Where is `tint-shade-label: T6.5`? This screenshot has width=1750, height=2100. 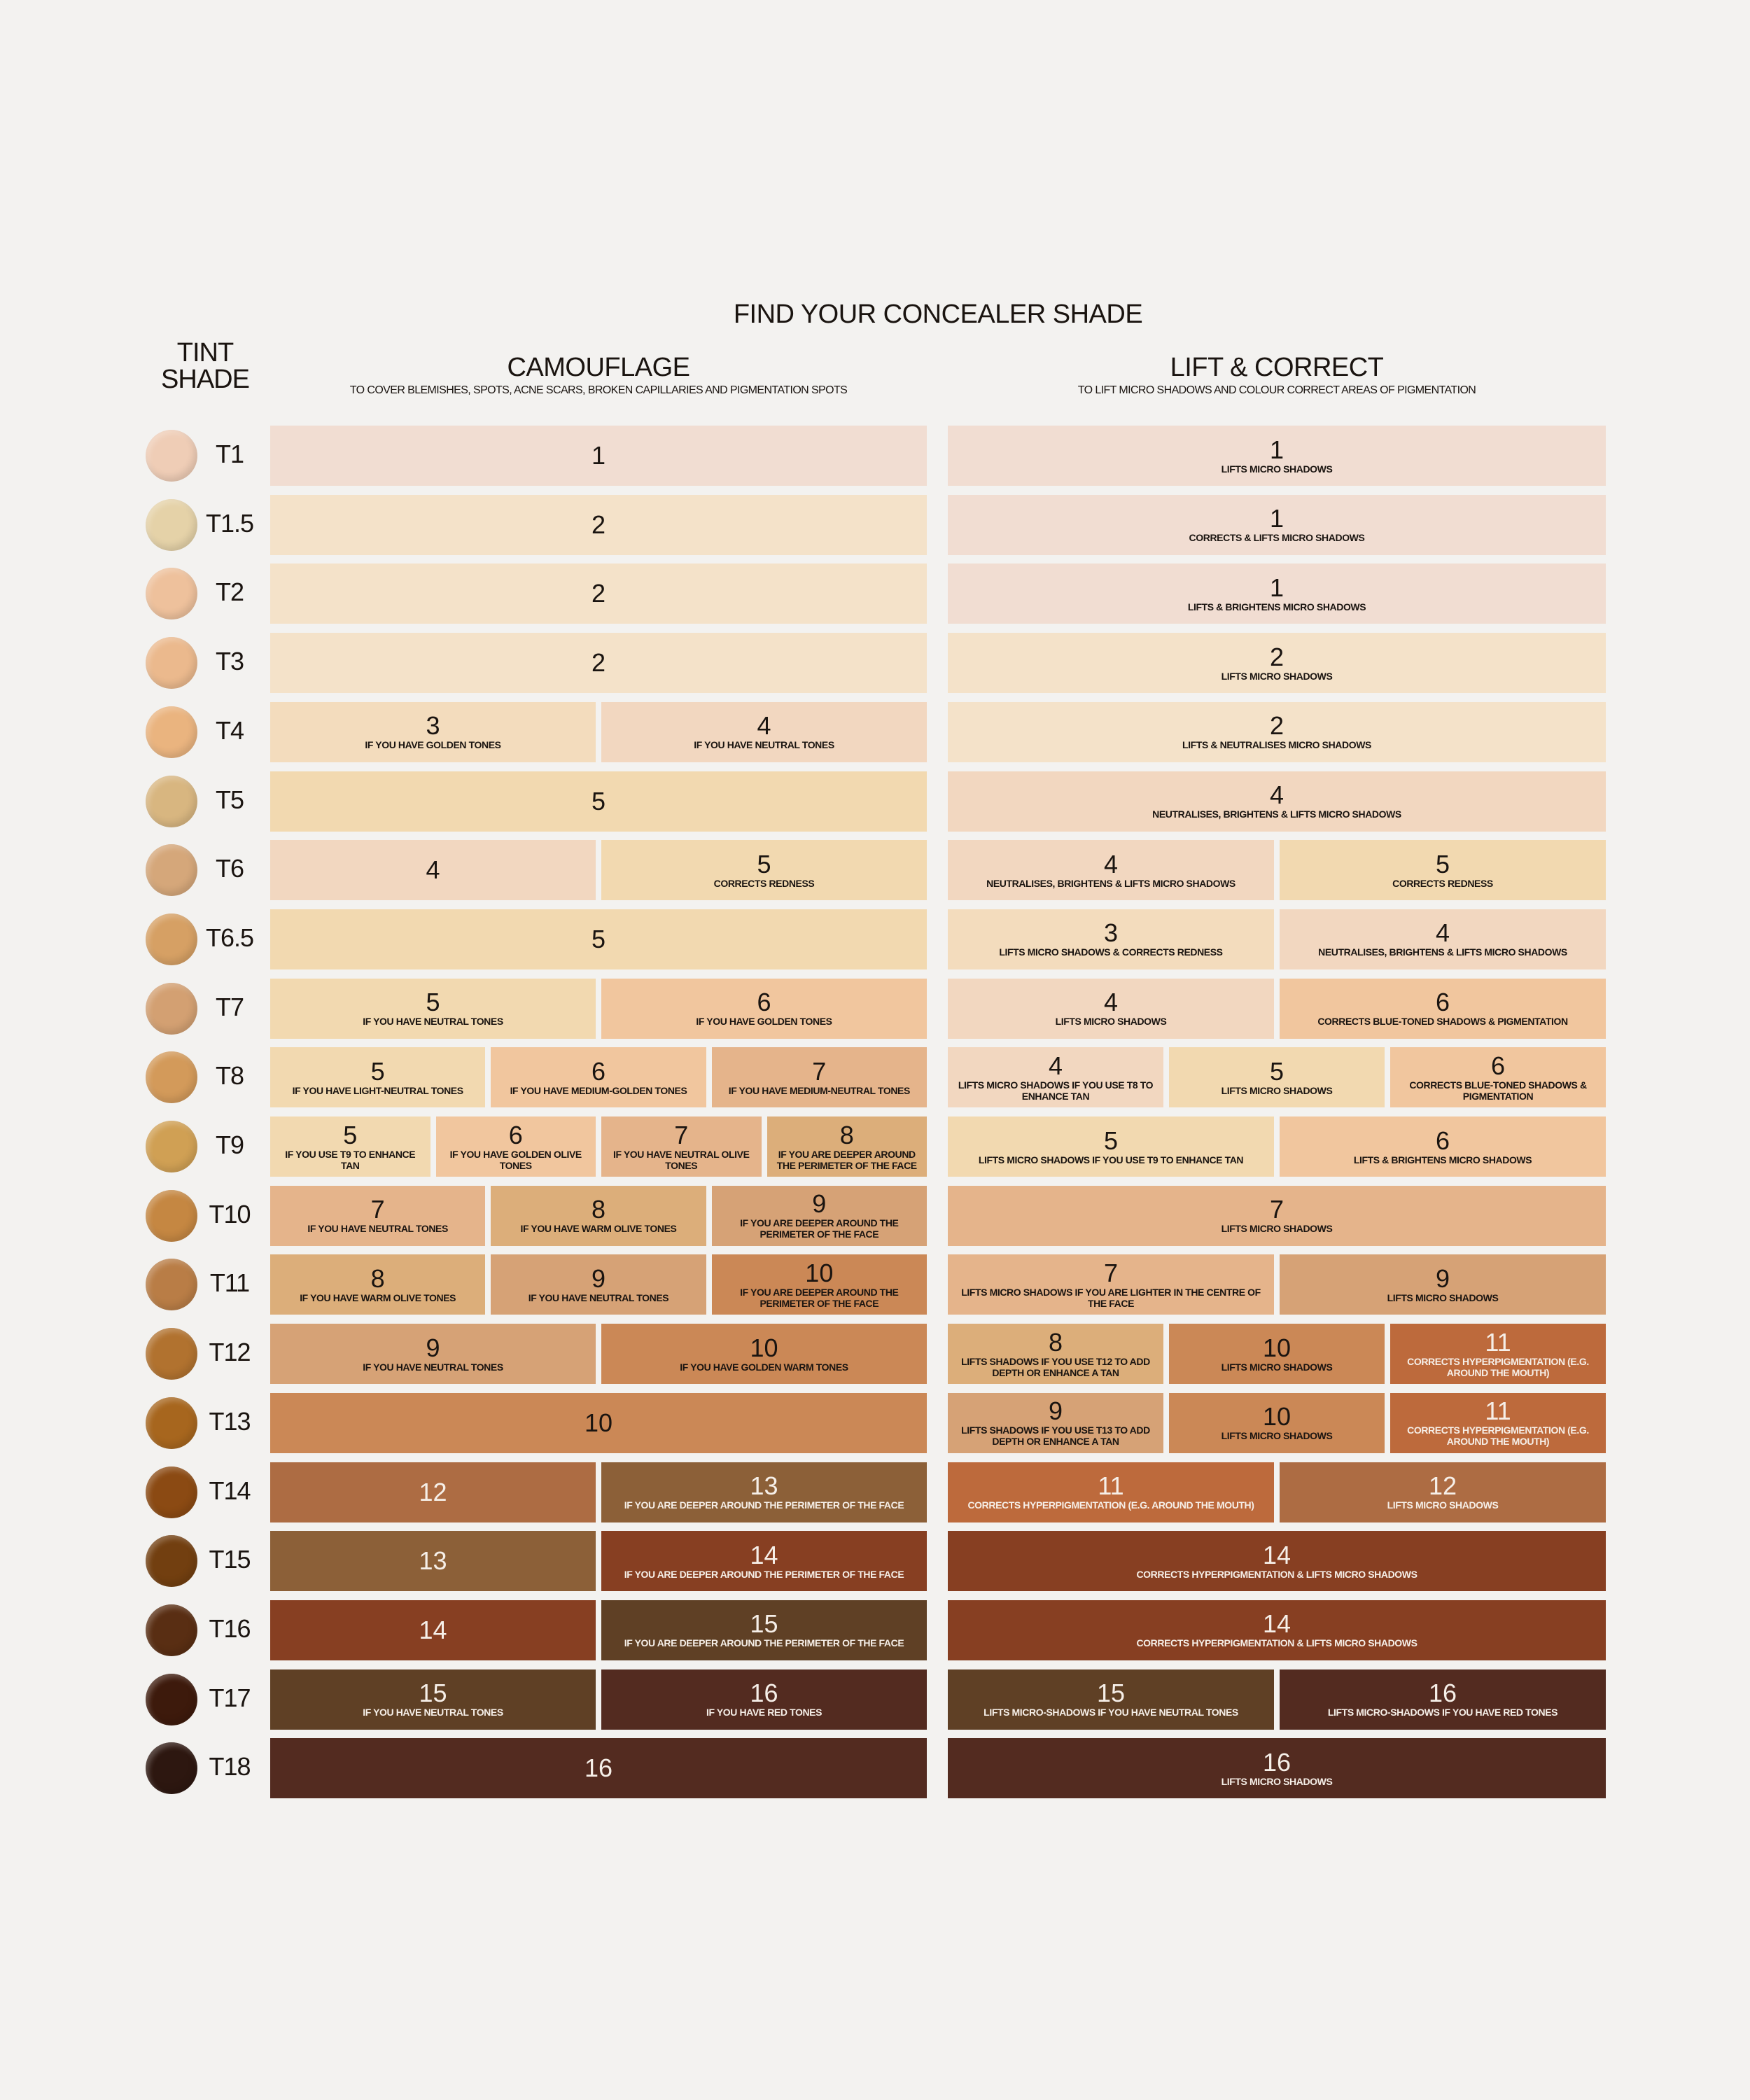
tint-shade-label: T6.5 is located at coordinates (229, 937).